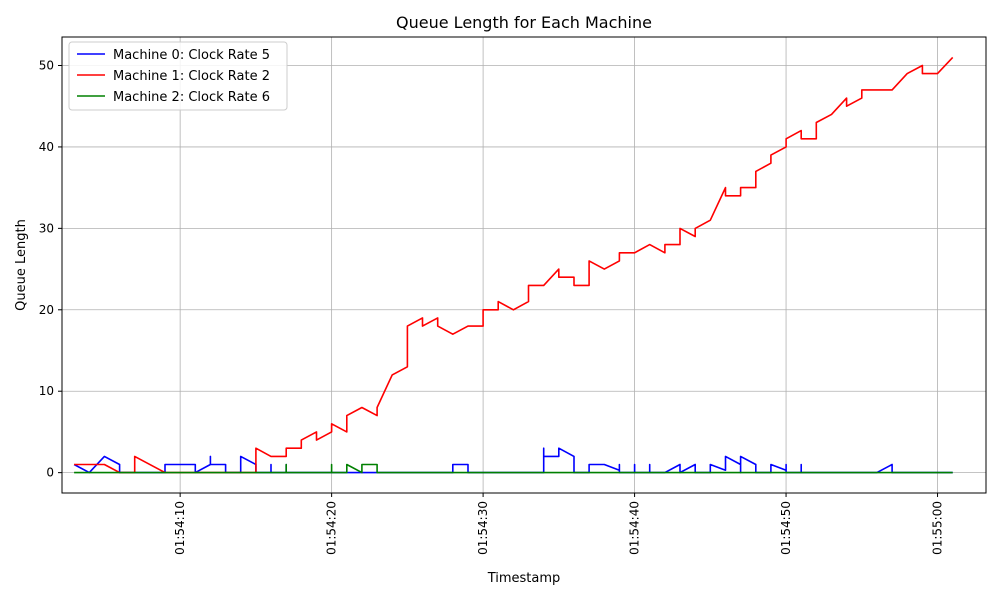 This screenshot has width=1000, height=600. I want to click on y-tick-label: 40, so click(46, 147).